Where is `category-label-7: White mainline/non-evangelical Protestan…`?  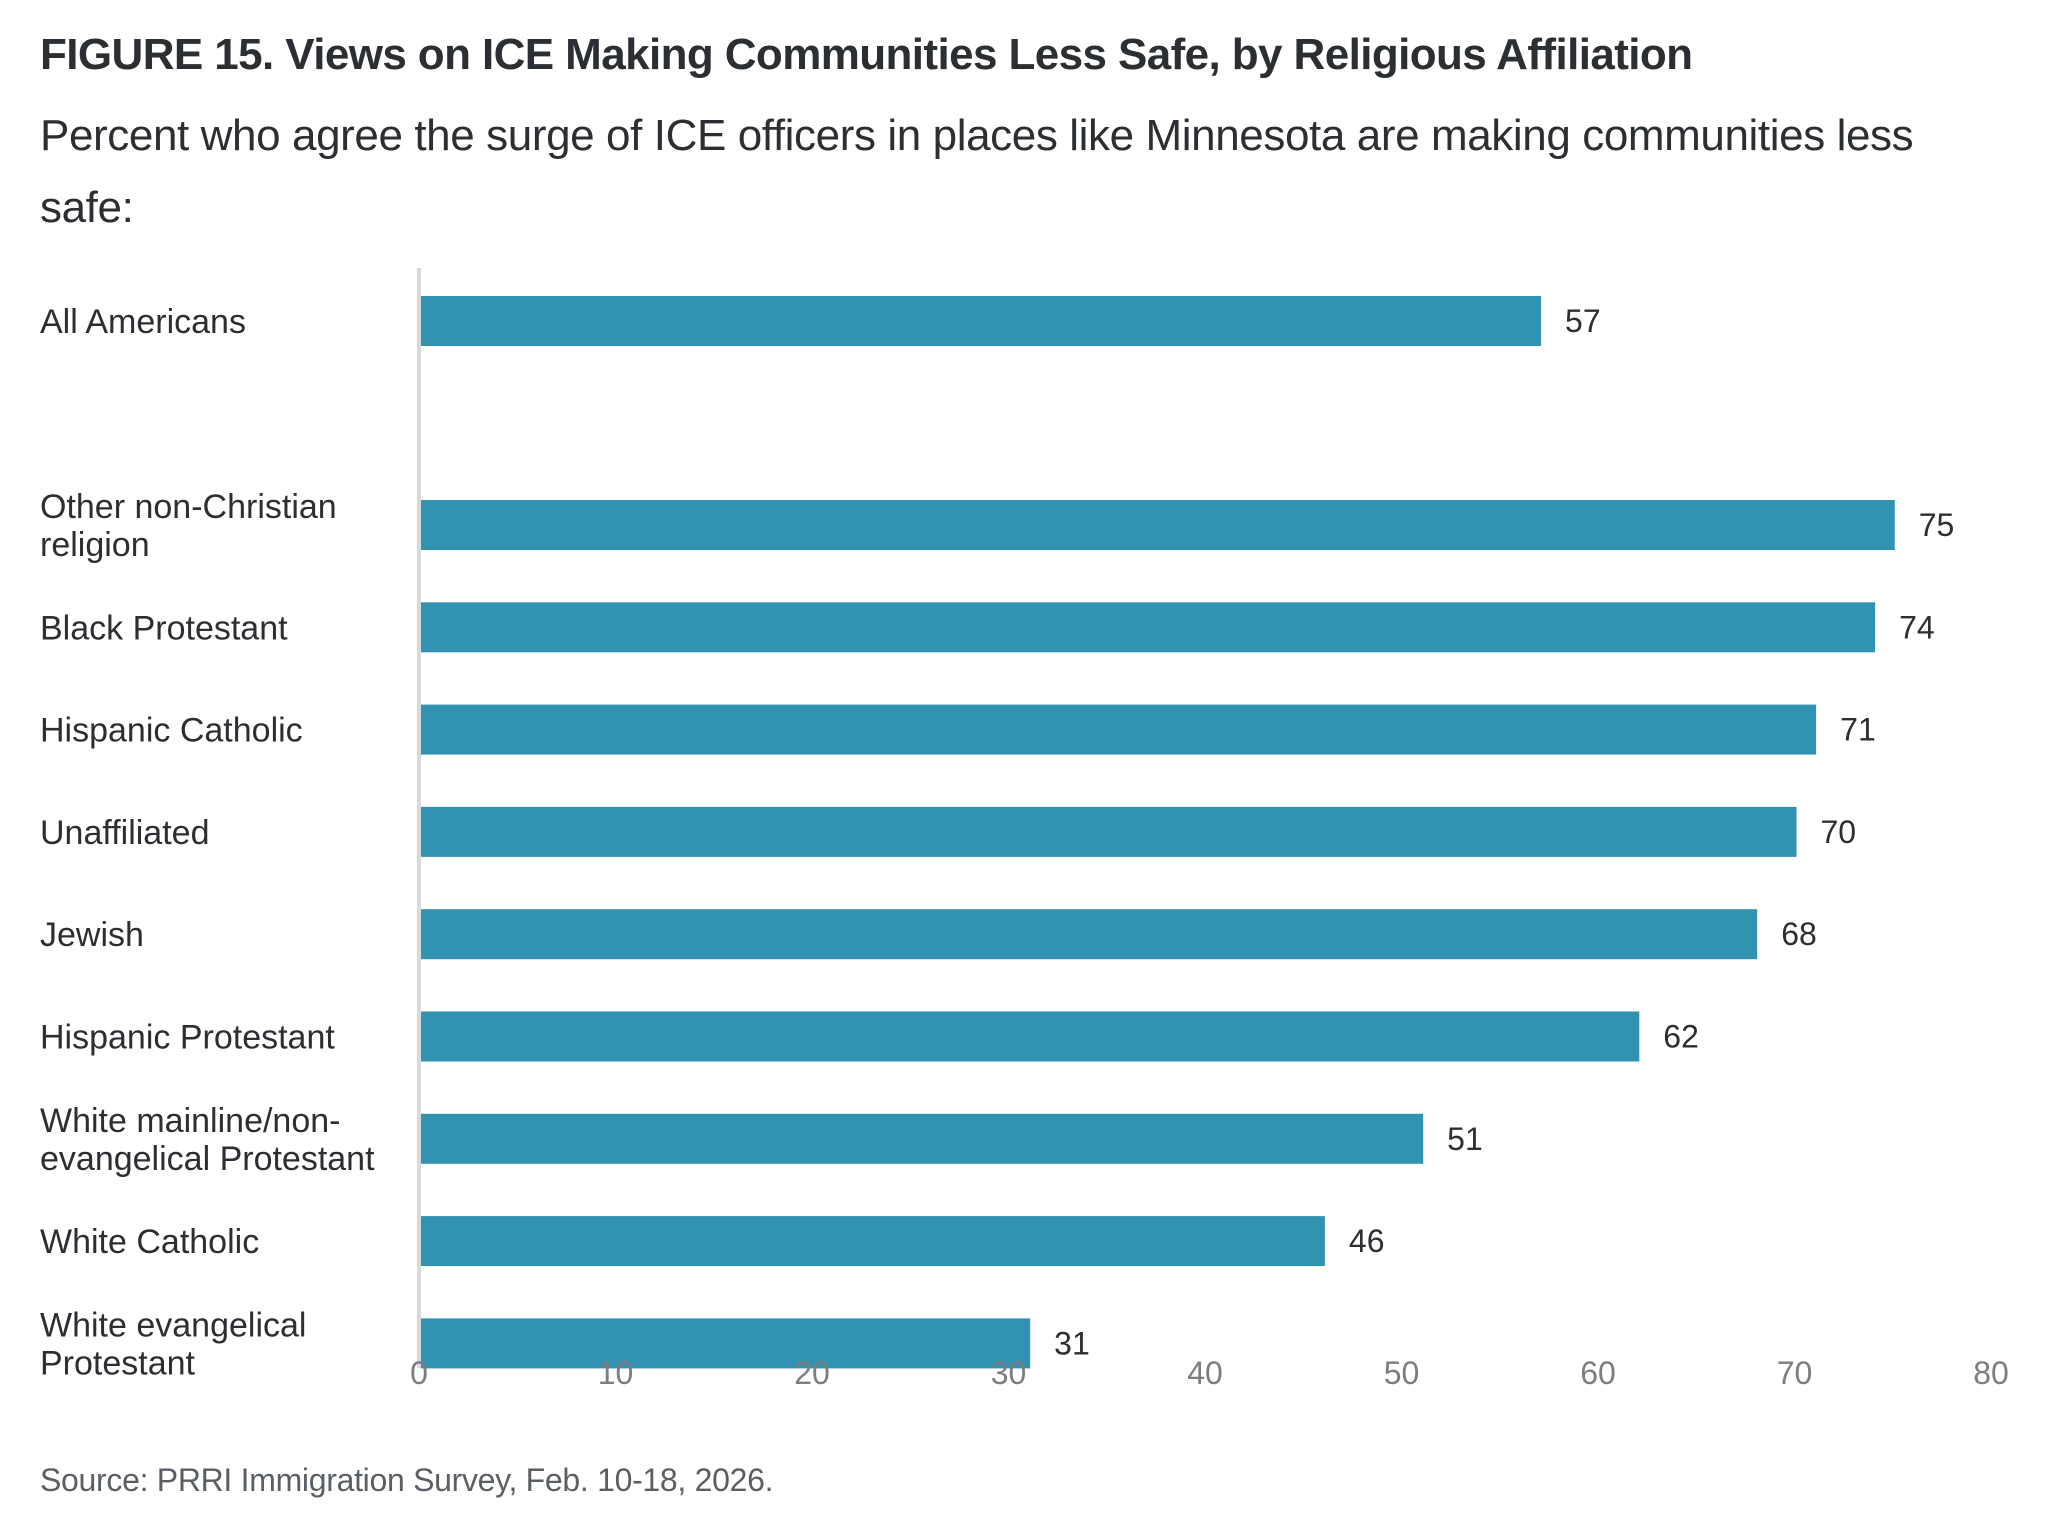
category-label-7: White mainline/non-evangelical Protestan… is located at coordinates (207, 1140).